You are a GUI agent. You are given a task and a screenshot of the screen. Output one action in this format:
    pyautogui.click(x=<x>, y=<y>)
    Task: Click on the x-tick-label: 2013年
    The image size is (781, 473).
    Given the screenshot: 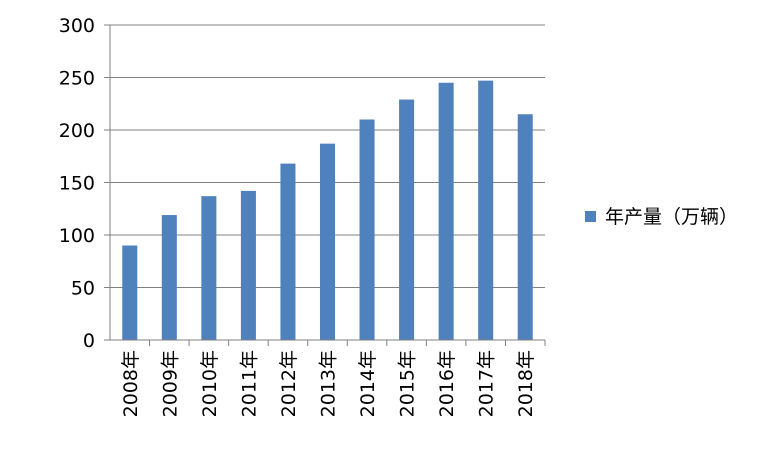 What is the action you would take?
    pyautogui.click(x=329, y=383)
    